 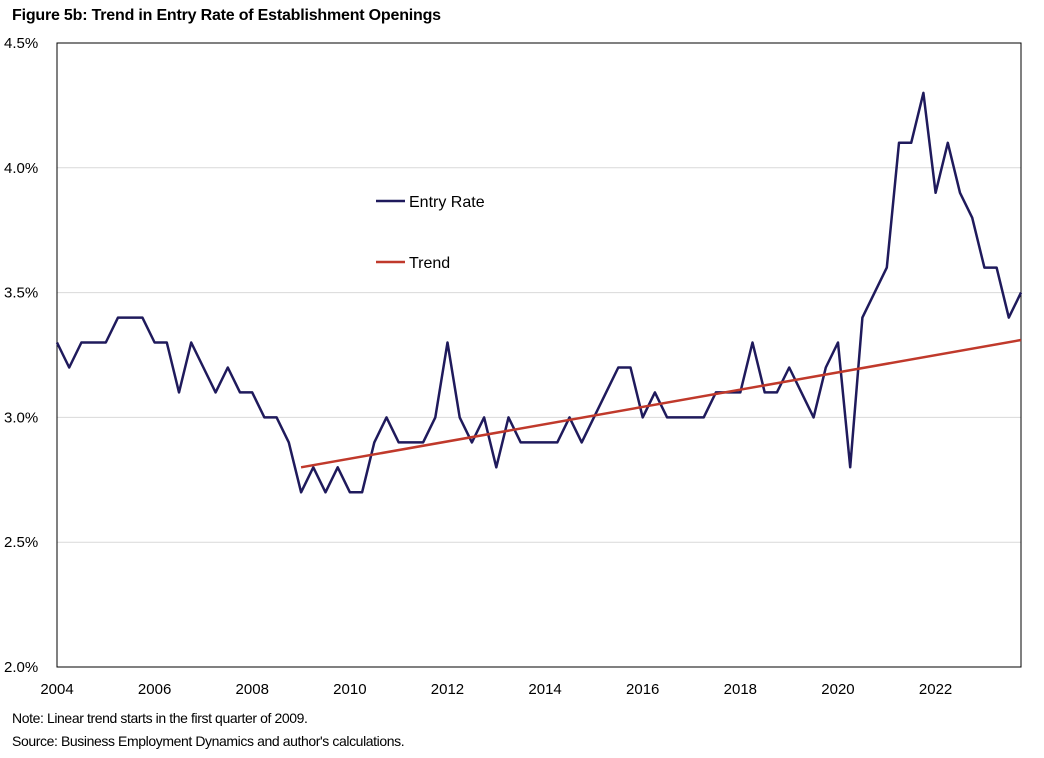 What do you see at coordinates (21, 293) in the screenshot?
I see `y-tick-label: 3.5%` at bounding box center [21, 293].